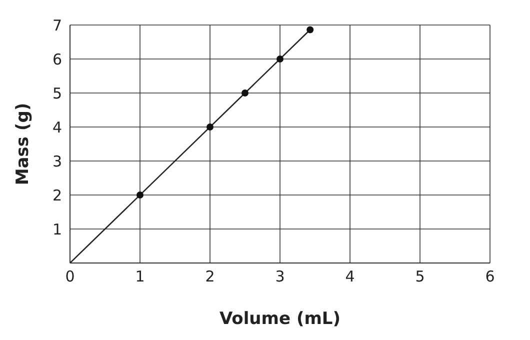 The width and height of the screenshot is (530, 340). I want to click on x-tick-label: 5, so click(420, 277).